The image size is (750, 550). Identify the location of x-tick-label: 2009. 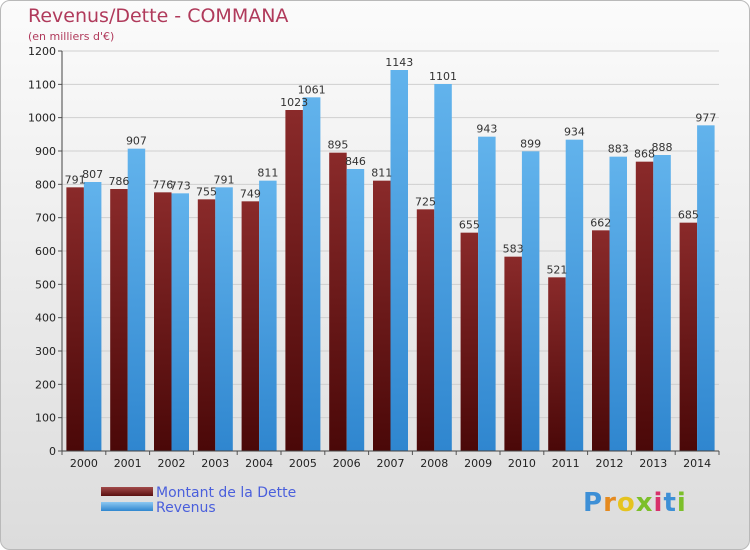
(478, 463).